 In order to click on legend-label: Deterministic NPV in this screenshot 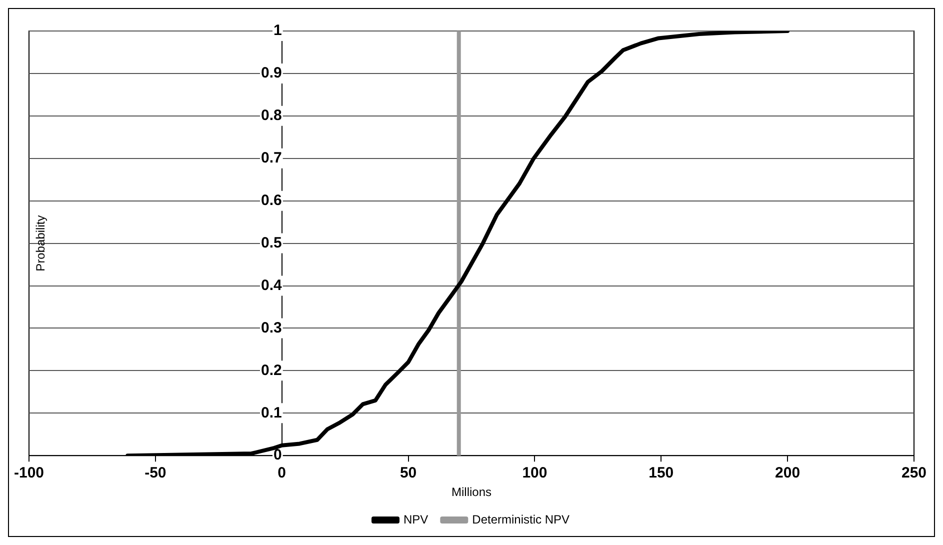, I will do `click(521, 519)`.